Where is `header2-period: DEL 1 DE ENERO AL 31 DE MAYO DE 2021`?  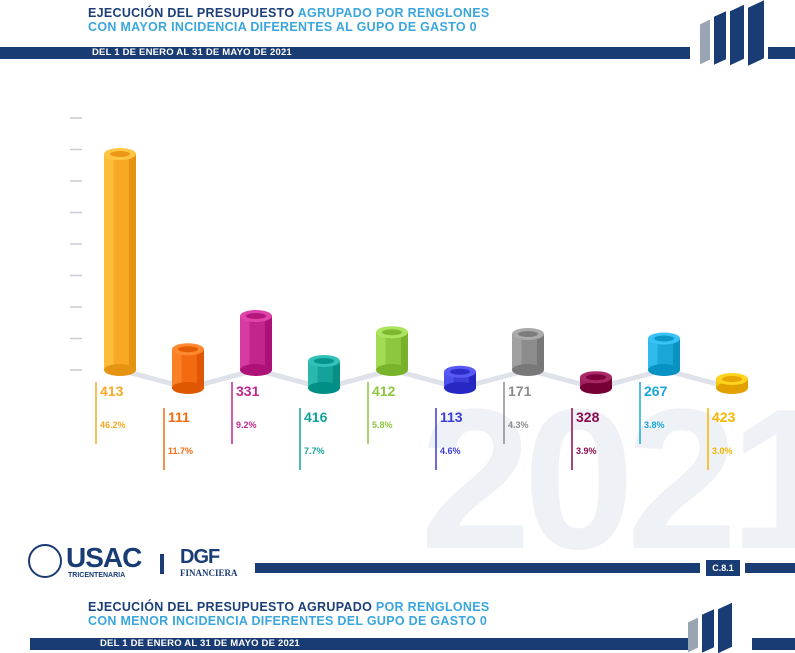 header2-period: DEL 1 DE ENERO AL 31 DE MAYO DE 2021 is located at coordinates (200, 643).